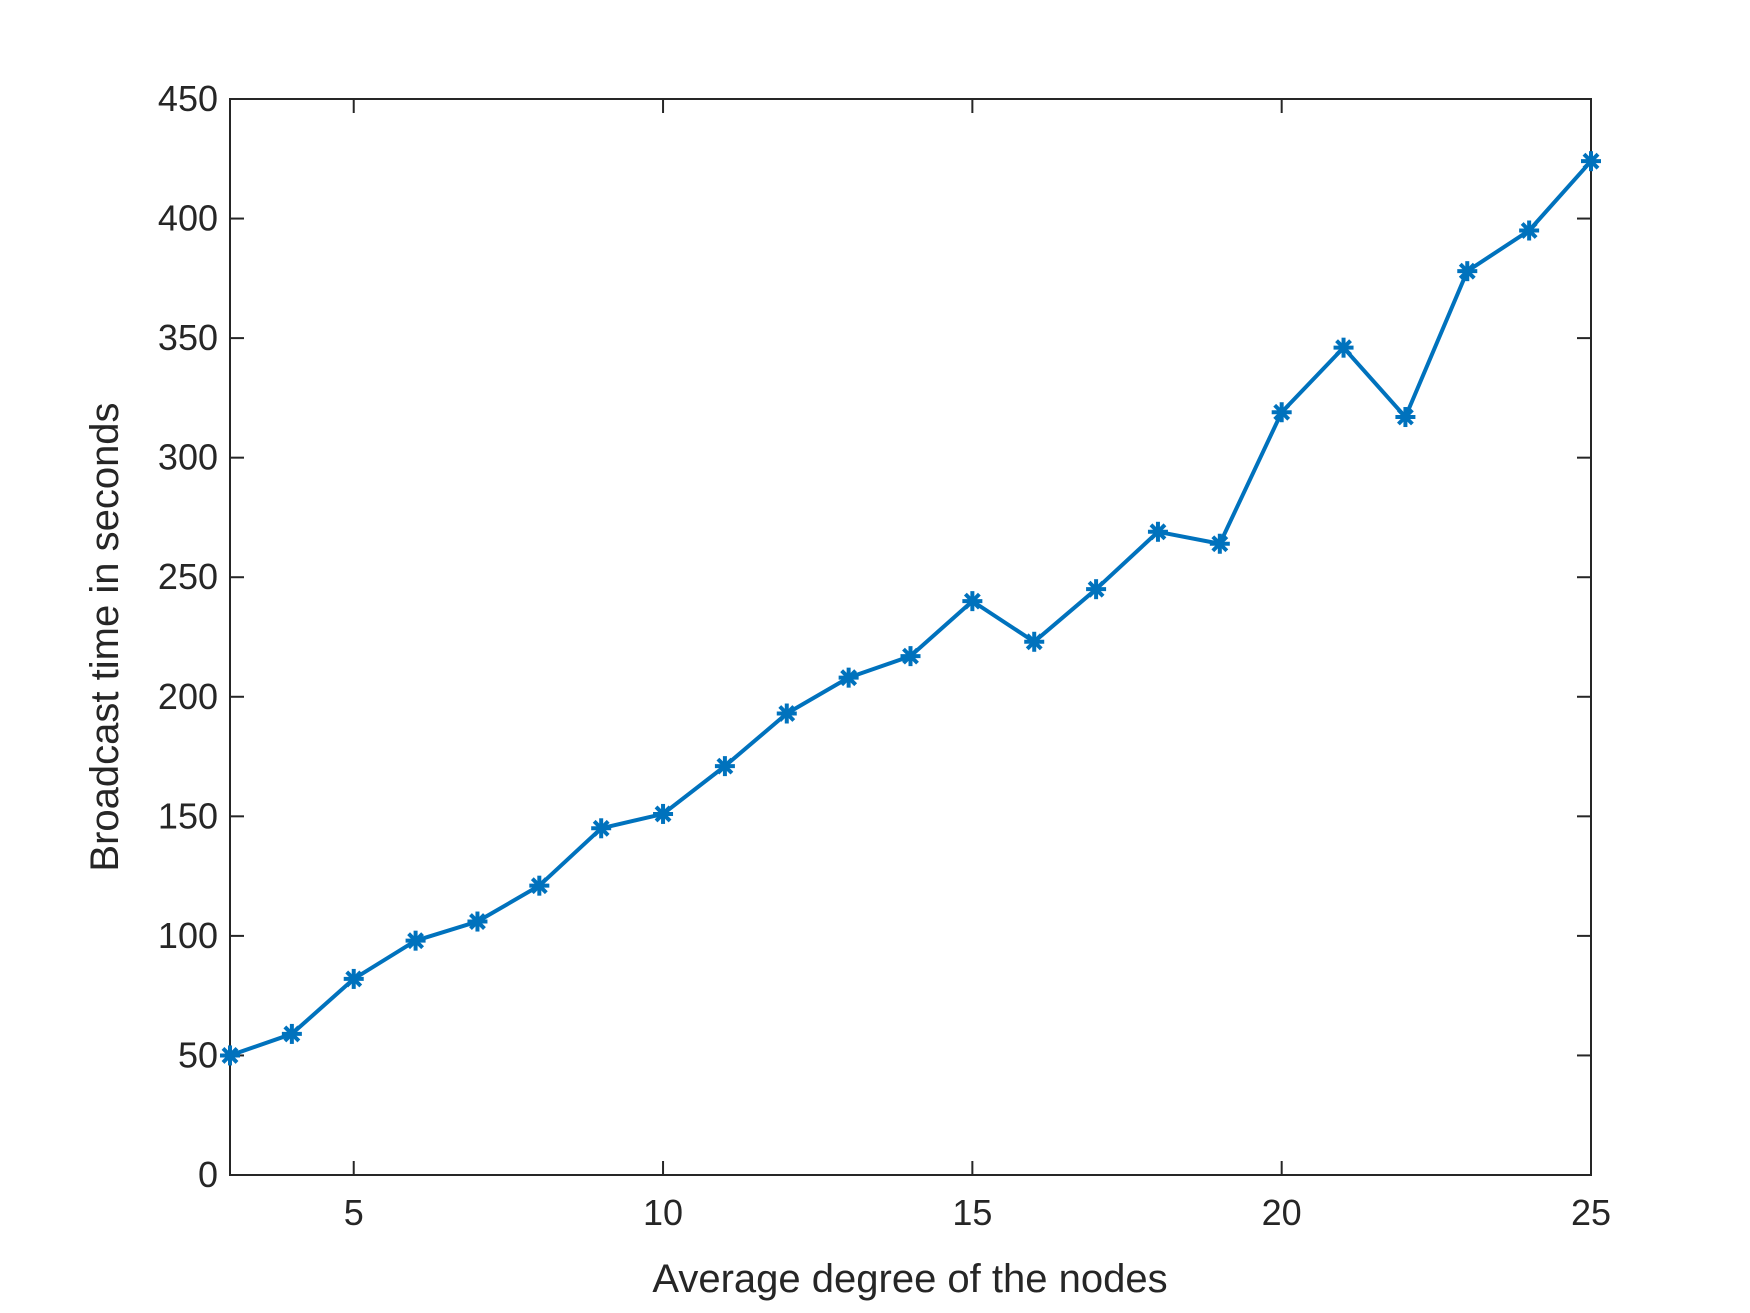 The height and width of the screenshot is (1313, 1750). I want to click on y-tick-label: 150, so click(188, 815).